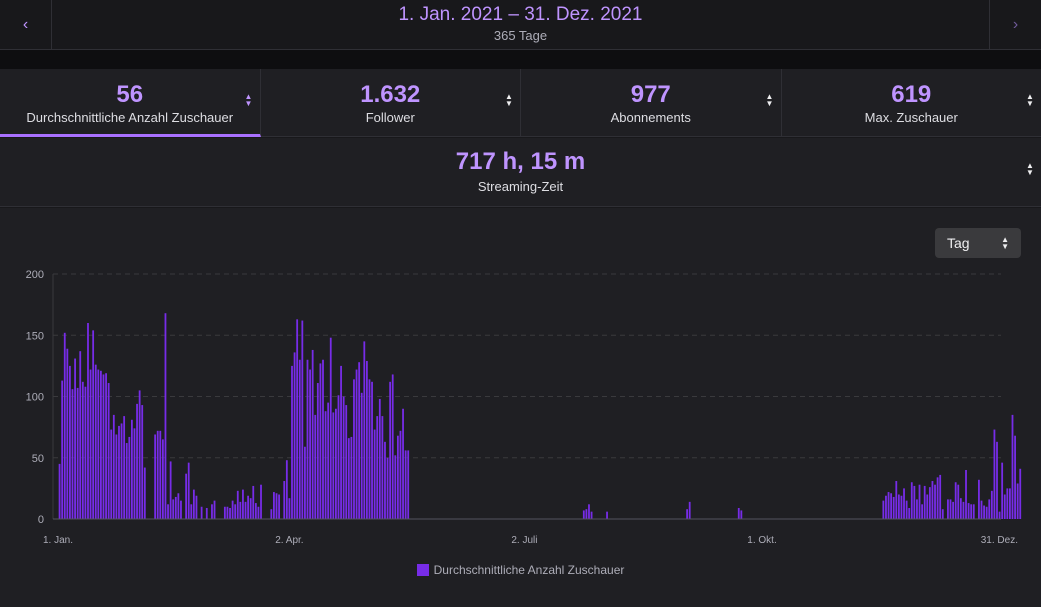  Describe the element at coordinates (58, 540) in the screenshot. I see `x-tick-label: 1. Jan.` at that location.